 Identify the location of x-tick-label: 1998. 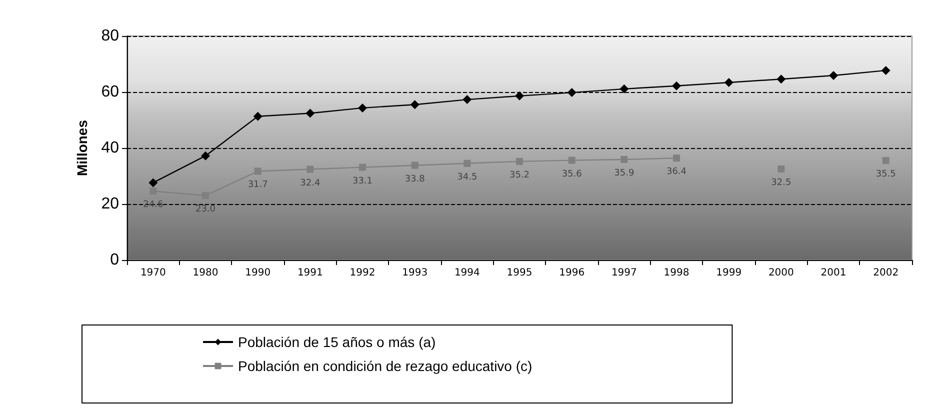
(677, 273).